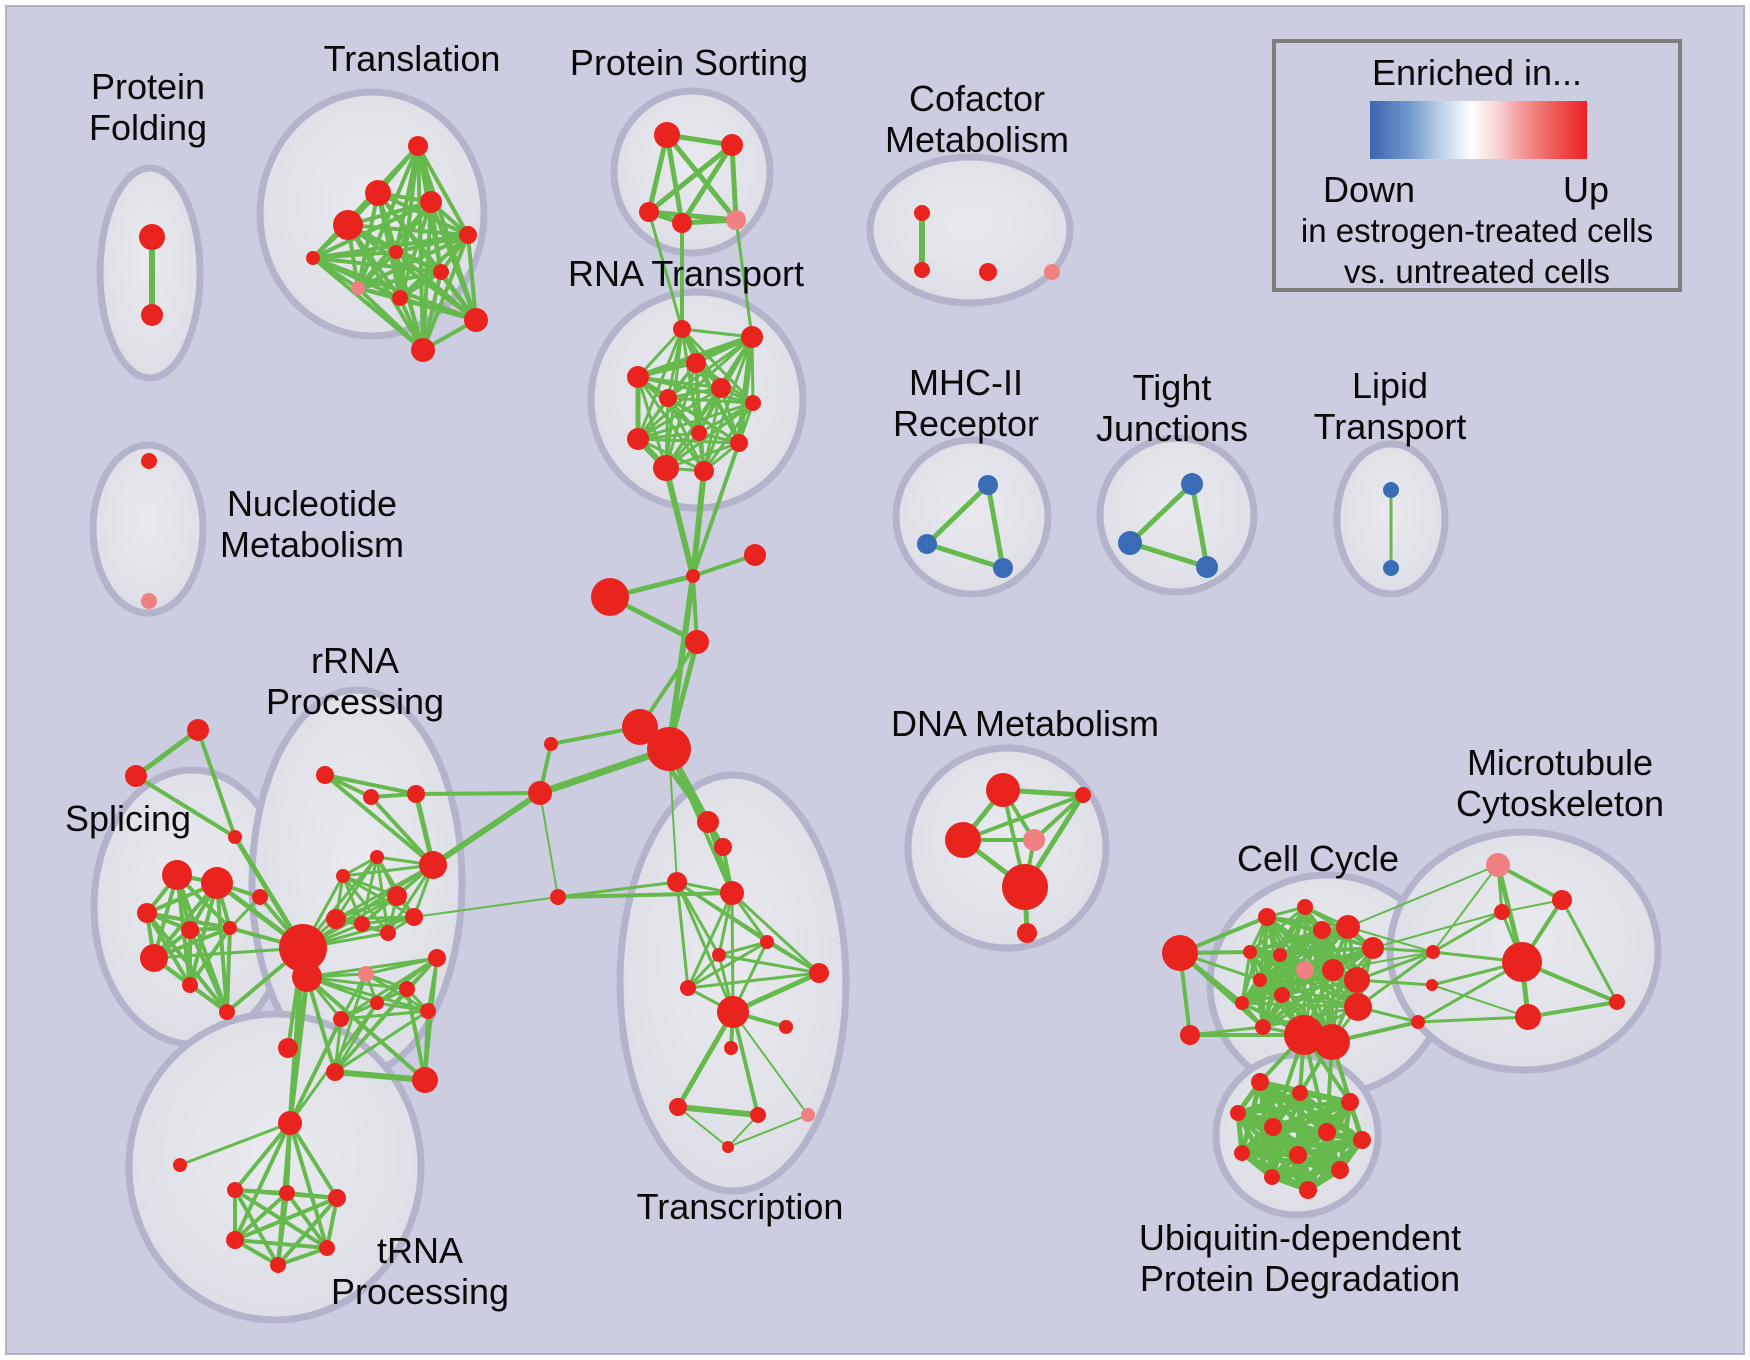  I want to click on network-node-sl6, so click(154, 958).